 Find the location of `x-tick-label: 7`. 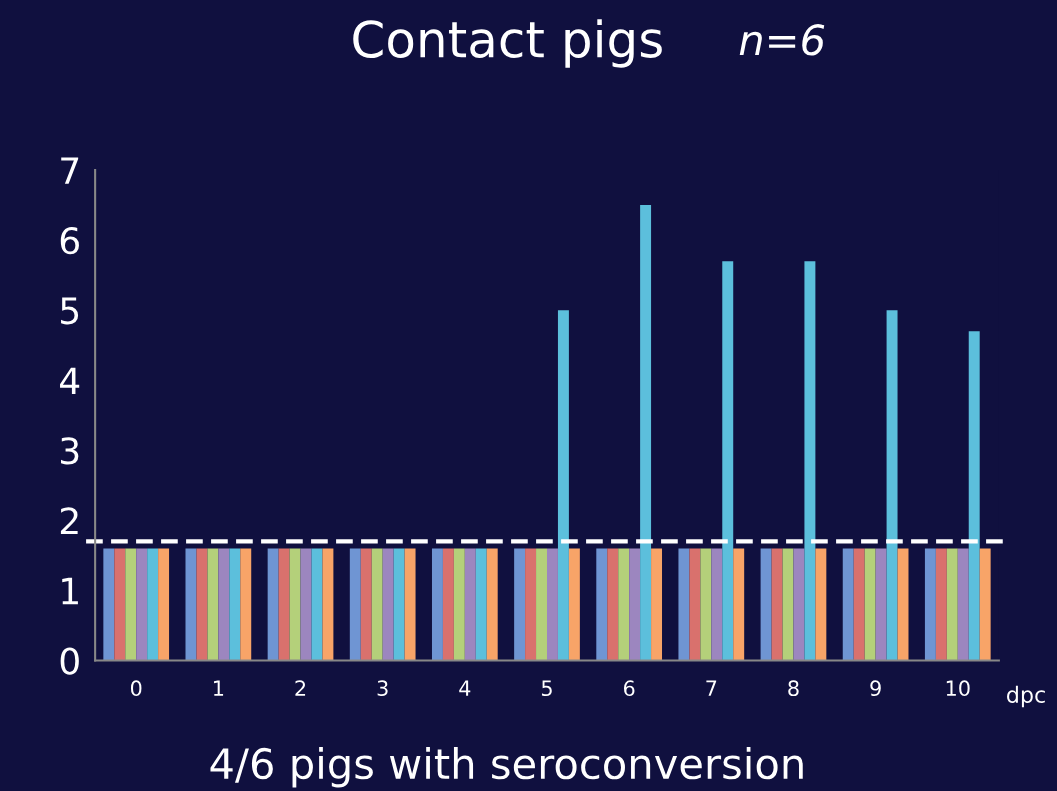

x-tick-label: 7 is located at coordinates (711, 688).